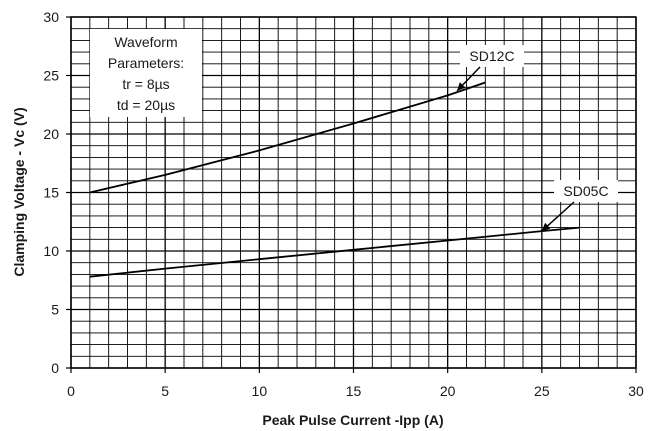 This screenshot has width=663, height=431. I want to click on x-axis-title: Peak Pulse Current -Ipp (A), so click(352, 420).